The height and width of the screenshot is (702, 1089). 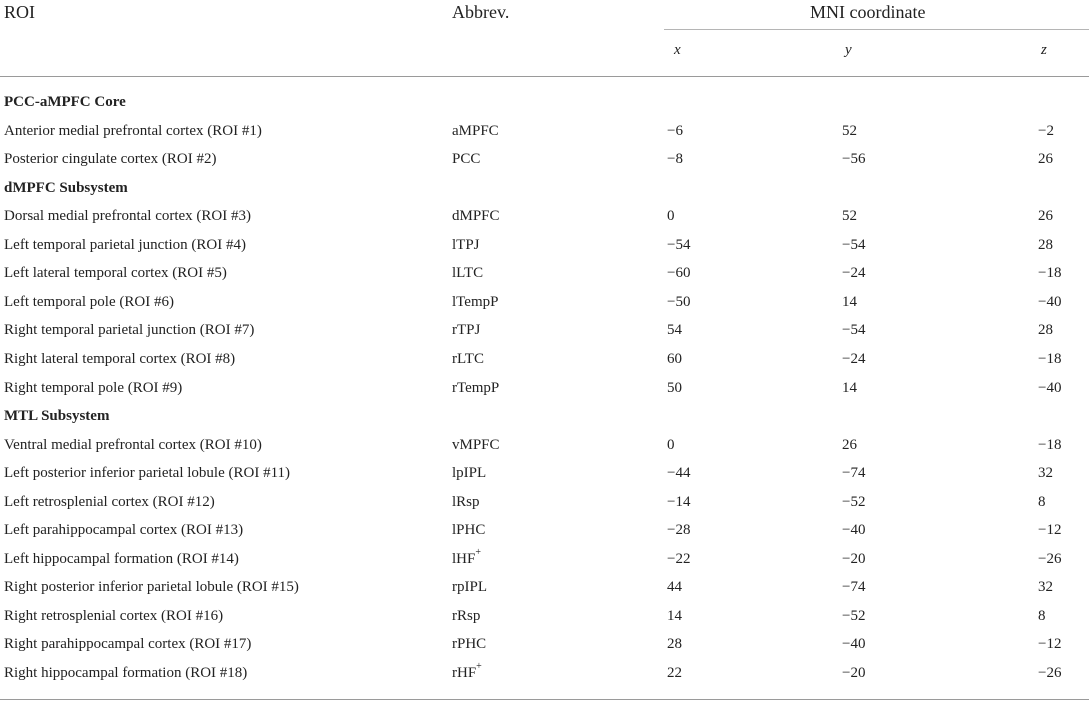 I want to click on abbrev-text: lRsp, so click(x=466, y=501).